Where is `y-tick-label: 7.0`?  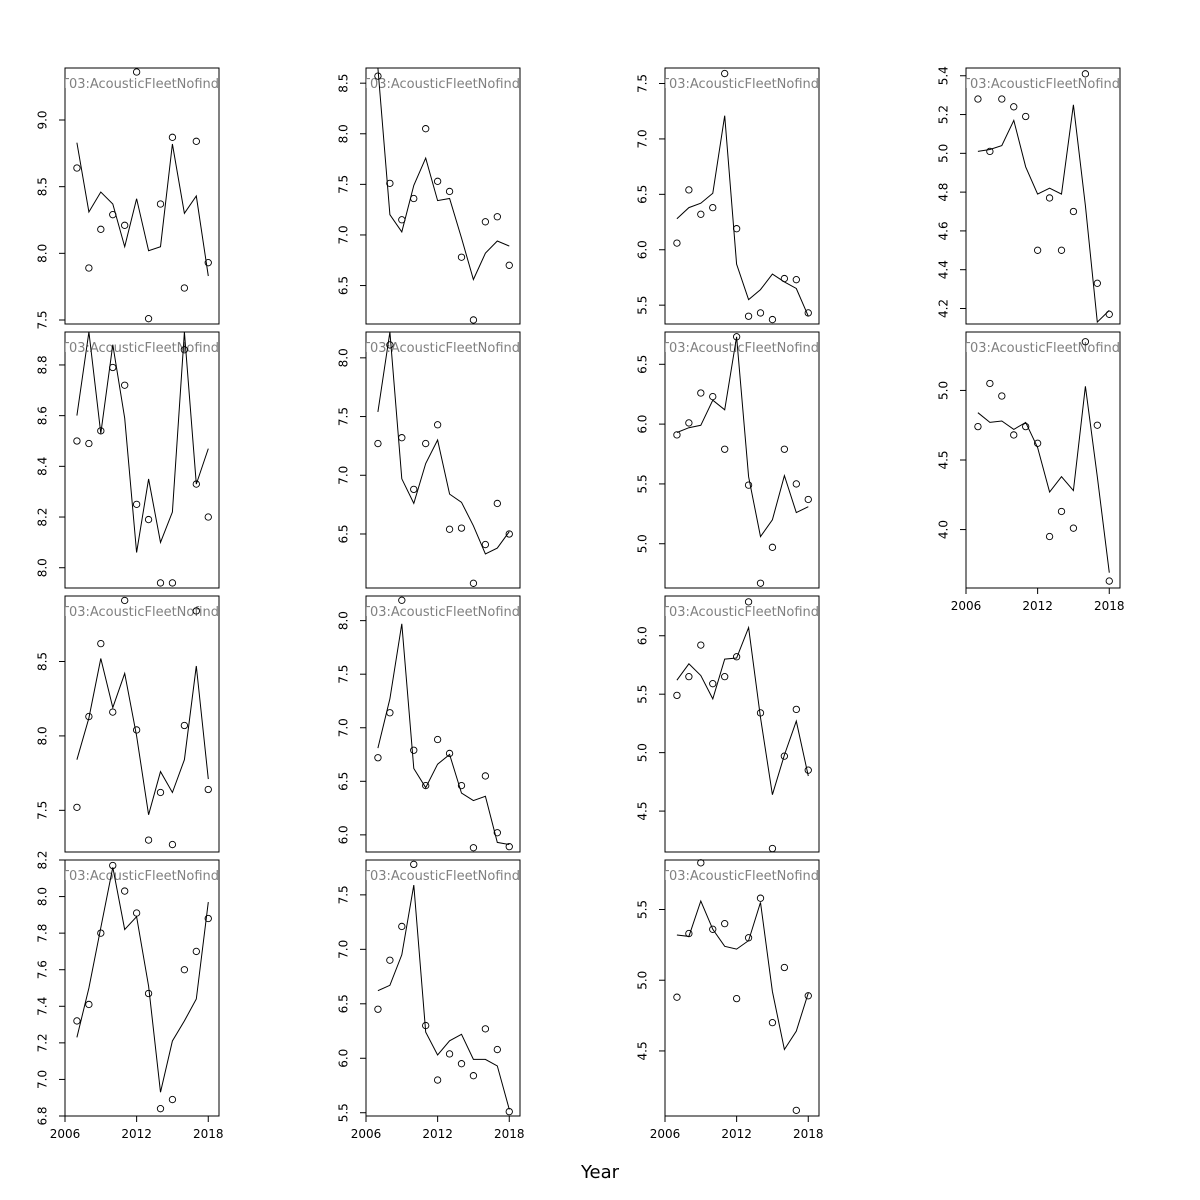
y-tick-label: 7.0 is located at coordinates (643, 138).